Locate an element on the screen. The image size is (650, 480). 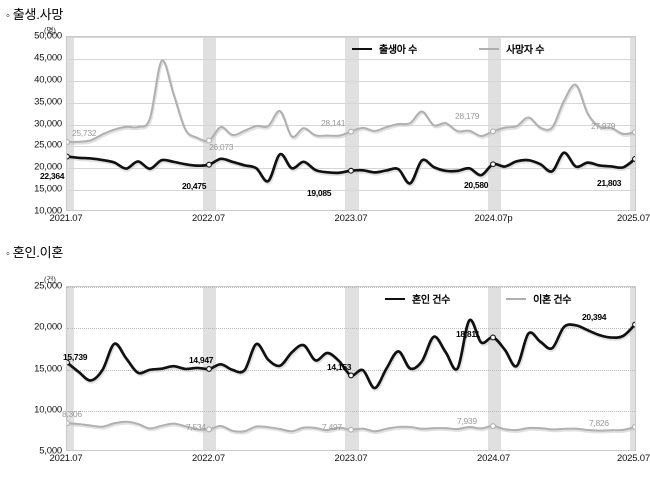
x-tick-label: 2024.07 is located at coordinates (493, 458).